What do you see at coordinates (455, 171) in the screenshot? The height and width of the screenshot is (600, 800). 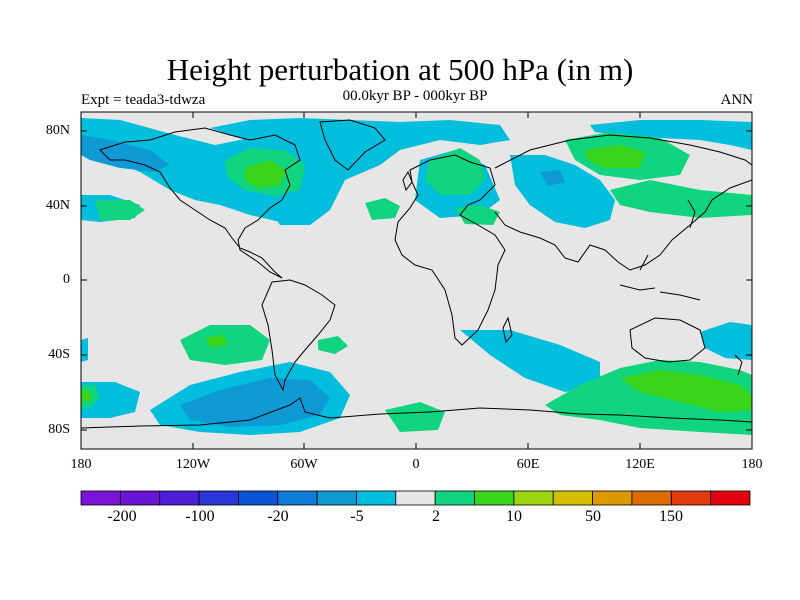 I see `nh-positive-anomaly-europe` at bounding box center [455, 171].